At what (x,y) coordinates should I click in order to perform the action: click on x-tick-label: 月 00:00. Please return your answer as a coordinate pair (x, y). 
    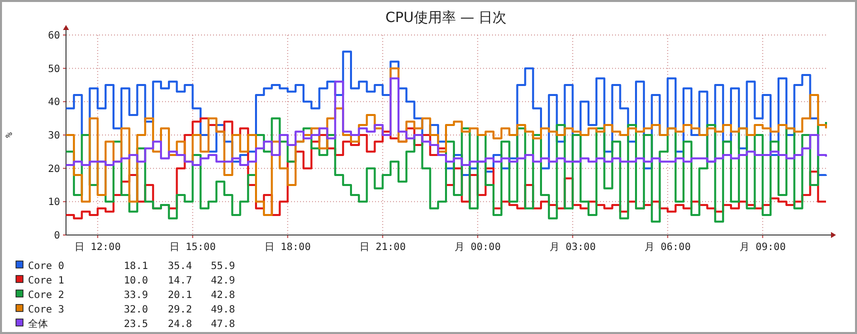
    Looking at the image, I should click on (477, 247).